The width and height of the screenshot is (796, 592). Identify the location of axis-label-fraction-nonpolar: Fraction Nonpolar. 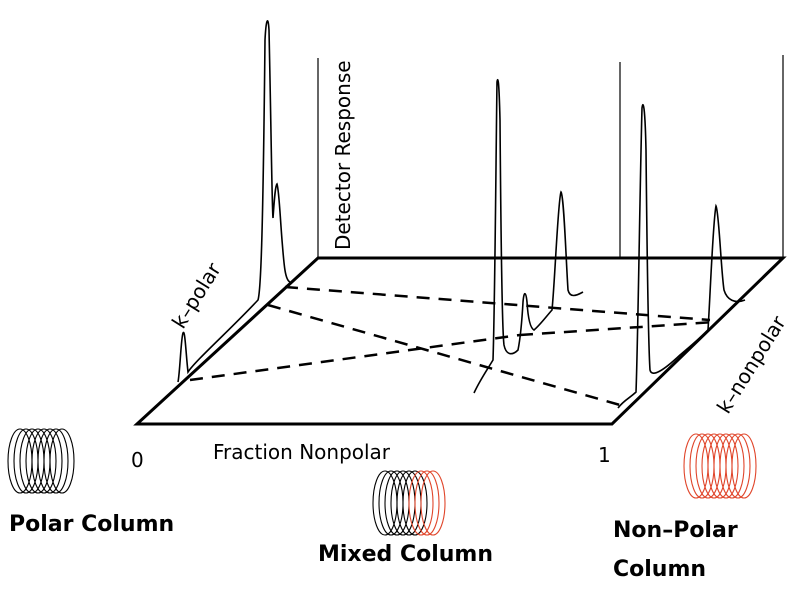
(302, 452).